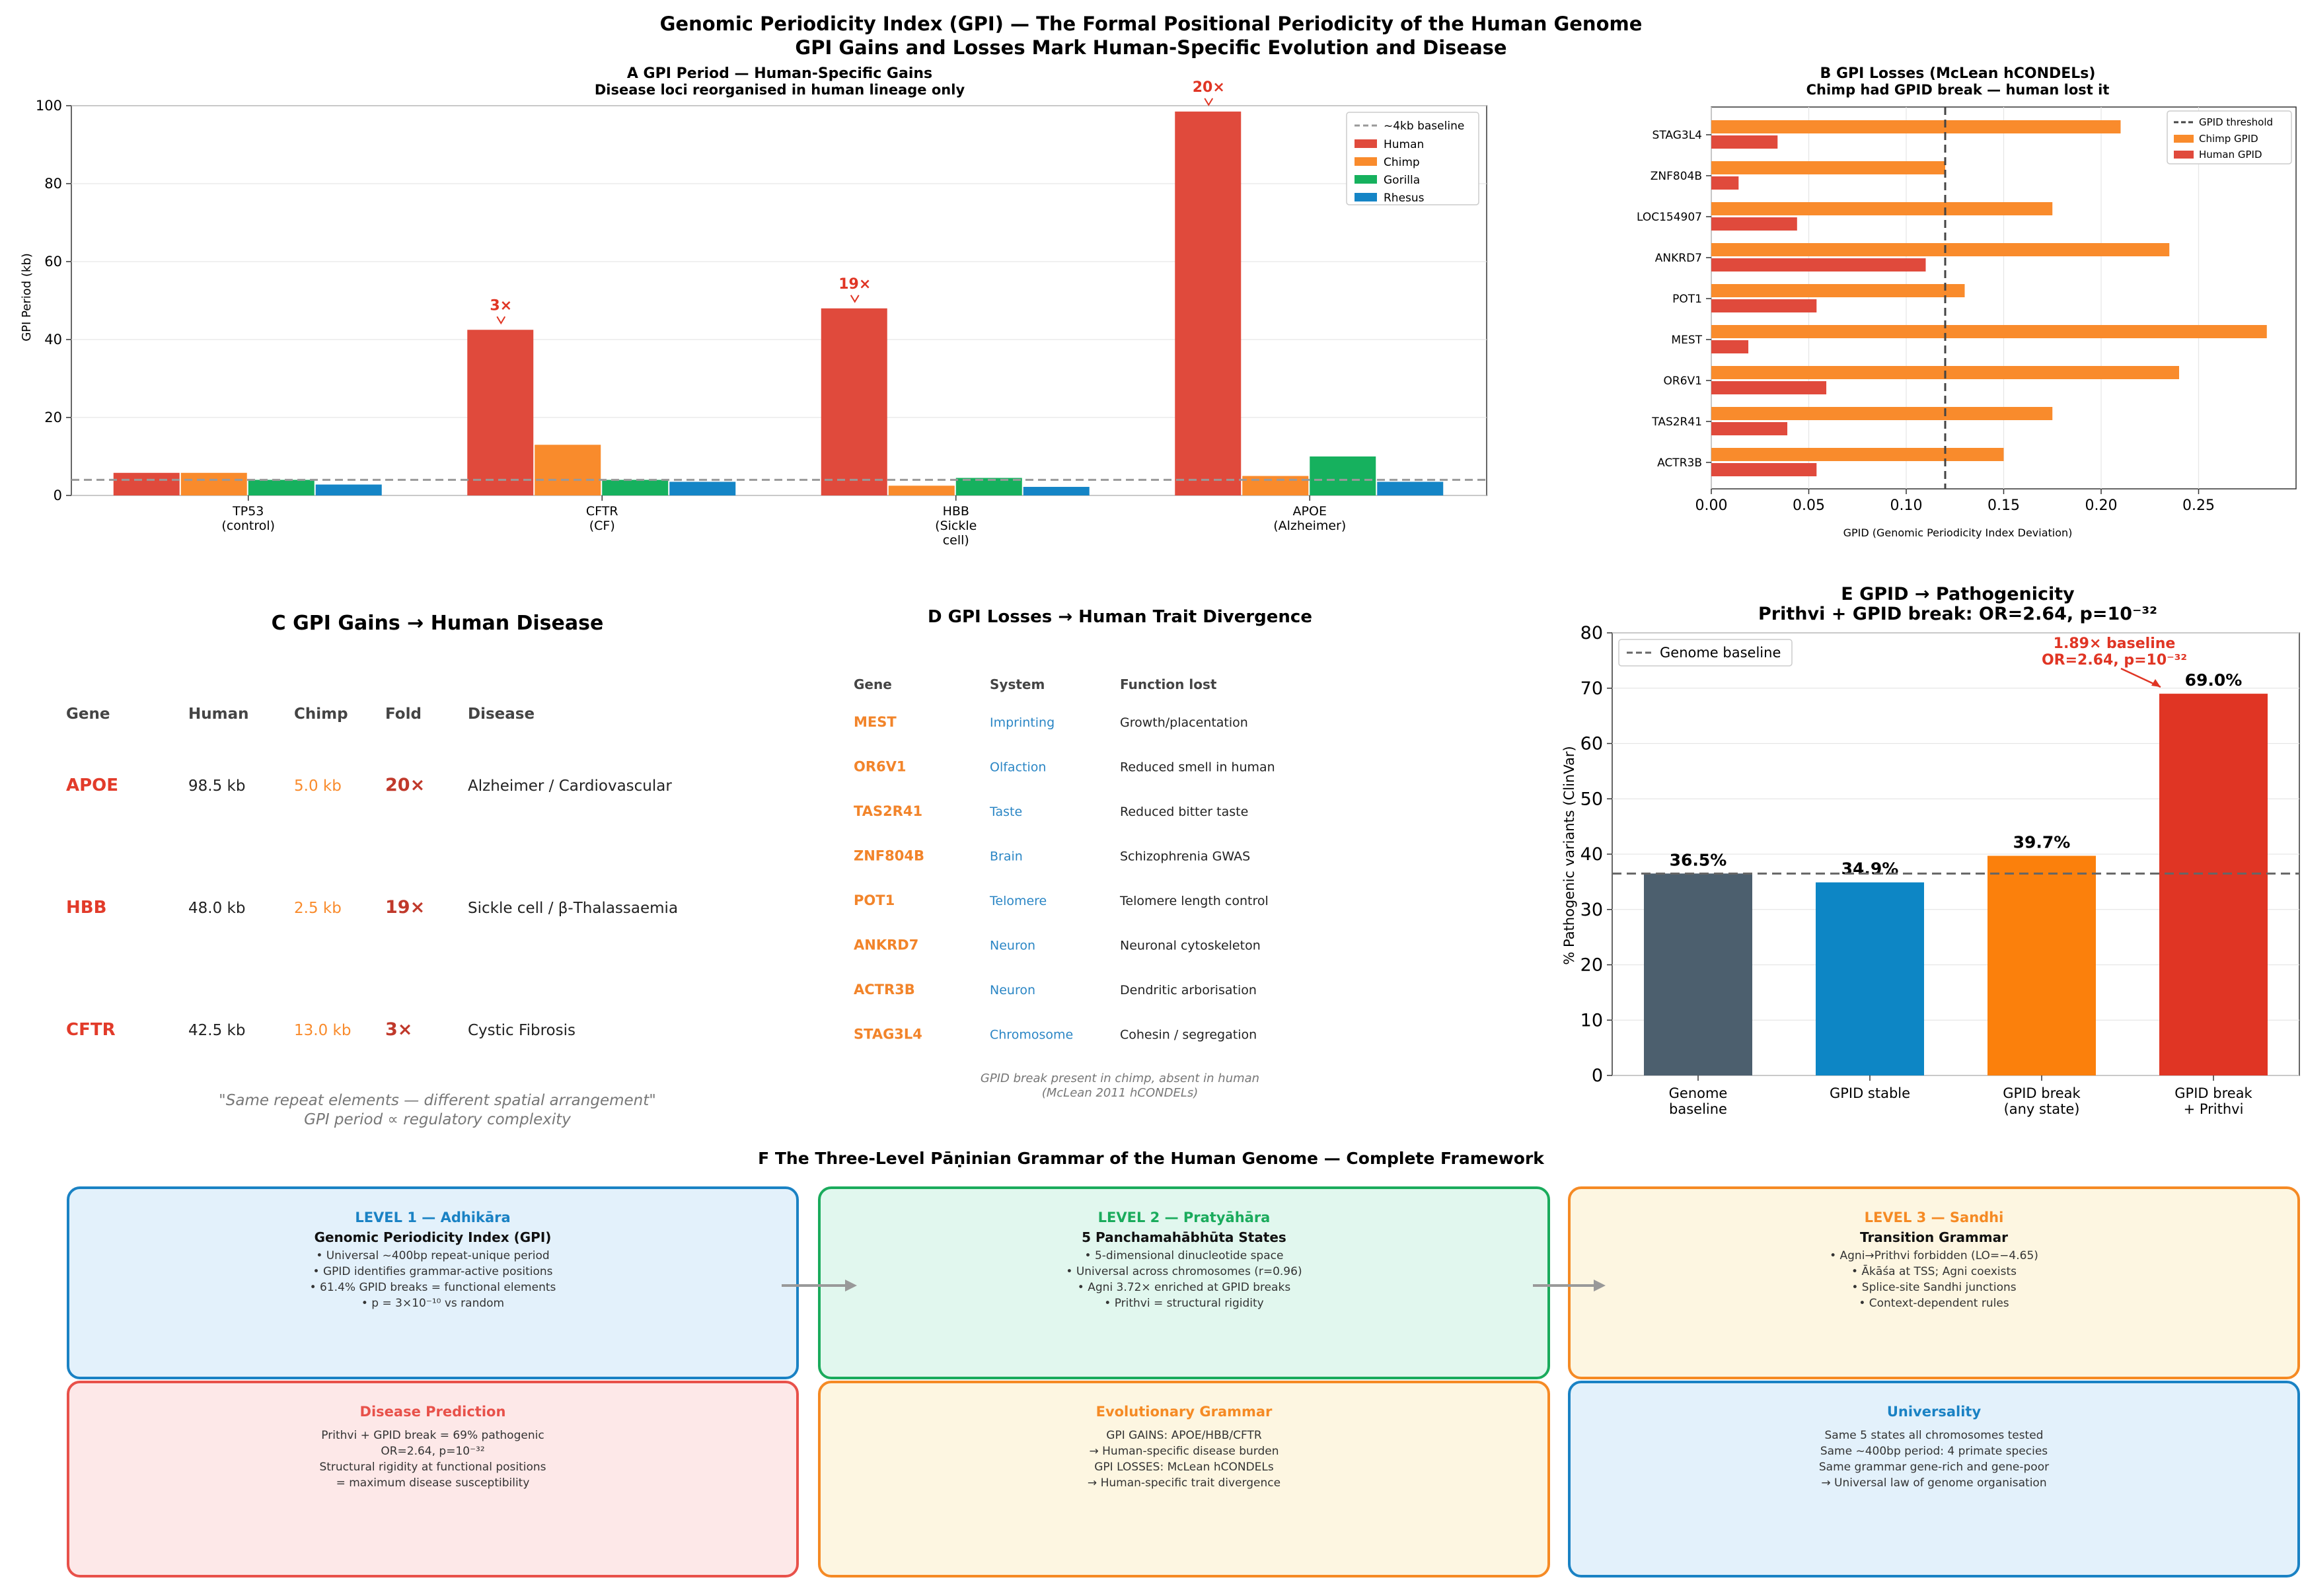 The height and width of the screenshot is (1596, 2302). Describe the element at coordinates (1591, 744) in the screenshot. I see `panel-e-ytick-label: 60` at that location.